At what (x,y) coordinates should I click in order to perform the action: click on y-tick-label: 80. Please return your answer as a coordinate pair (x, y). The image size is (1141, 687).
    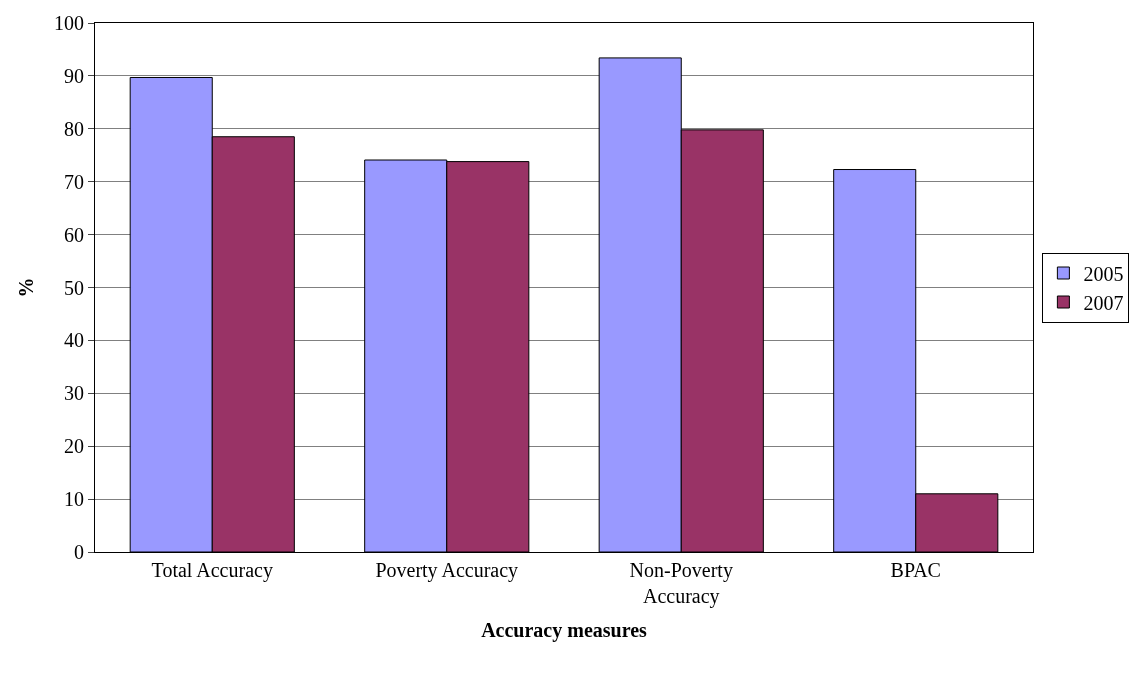
    Looking at the image, I should click on (74, 128).